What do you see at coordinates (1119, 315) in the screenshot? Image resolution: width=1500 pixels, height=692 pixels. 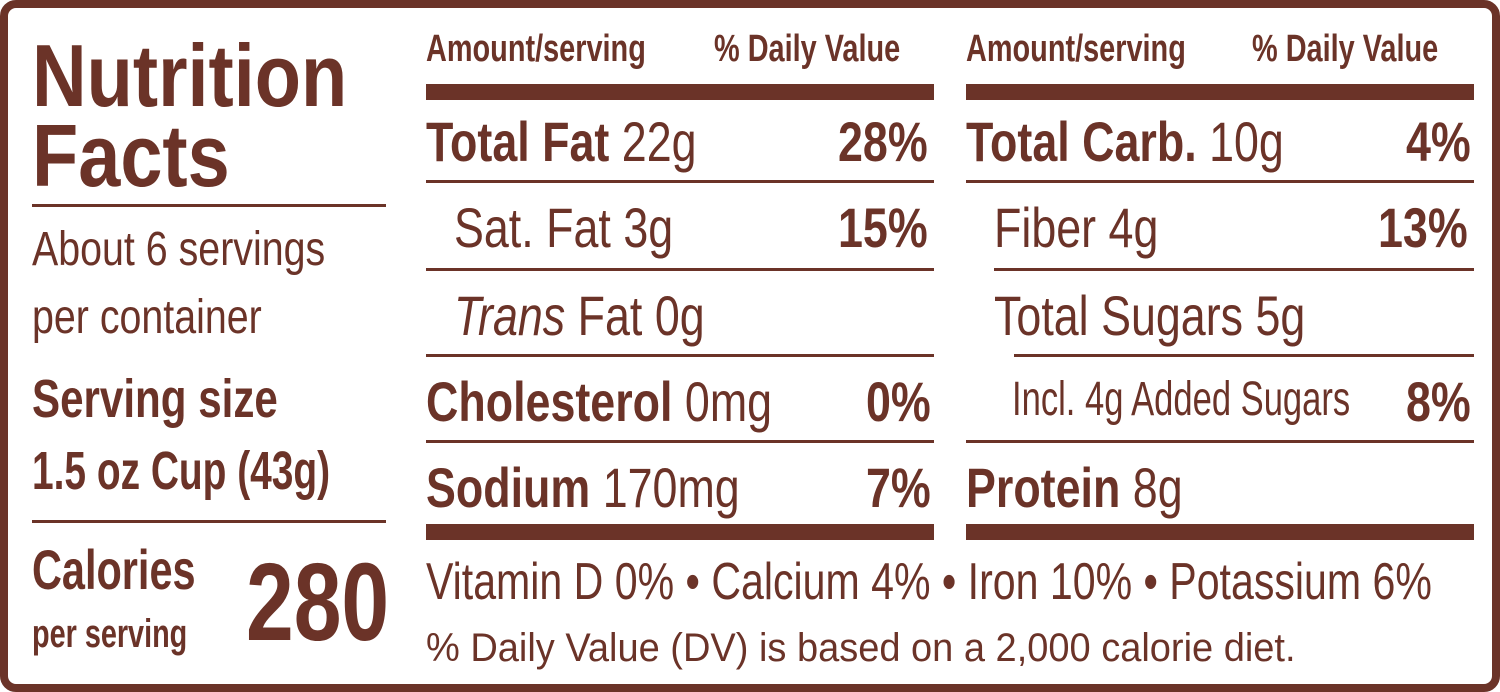 I see `total-sugars-name: Total Sugars` at bounding box center [1119, 315].